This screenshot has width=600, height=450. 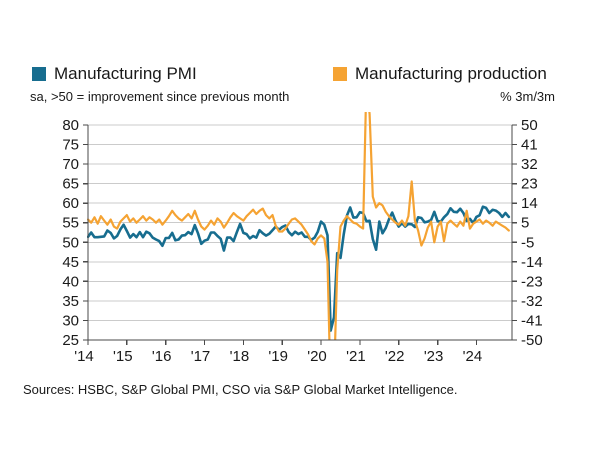 I want to click on pmi-legend-swatch, so click(x=39, y=74).